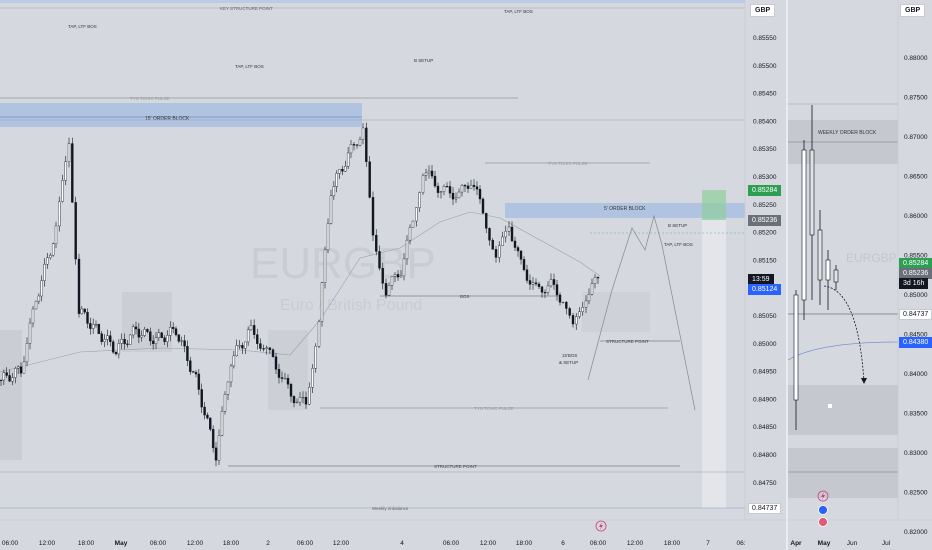  I want to click on weekly-imbalance-label: Weekly imbalance, so click(390, 508).